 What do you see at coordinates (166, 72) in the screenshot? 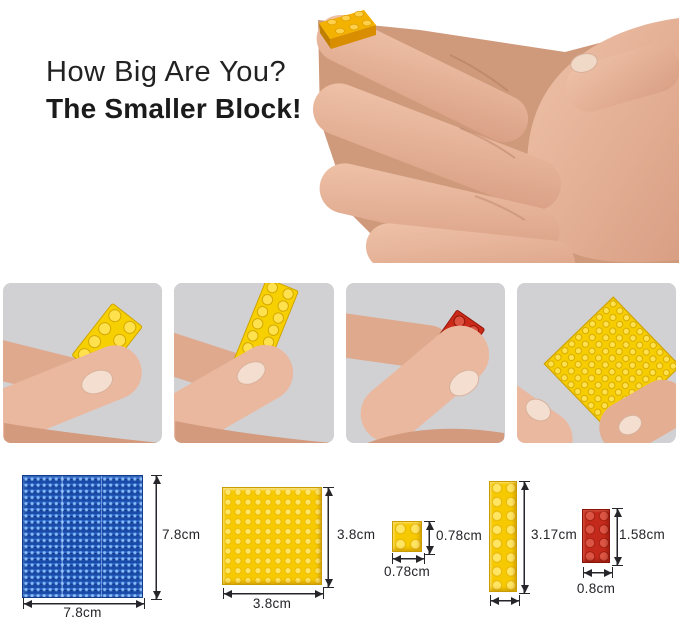
I see `headline-line1: How Big Are You?` at bounding box center [166, 72].